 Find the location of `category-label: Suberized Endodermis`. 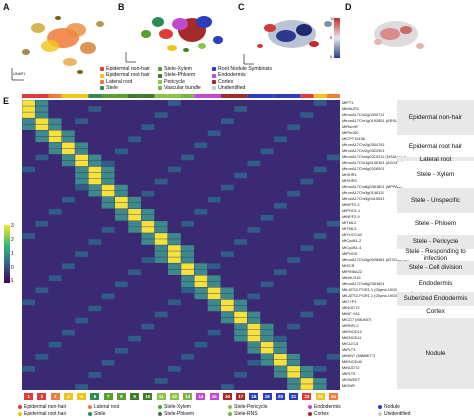

category-label: Suberized Endodermis is located at coordinates (435, 299).